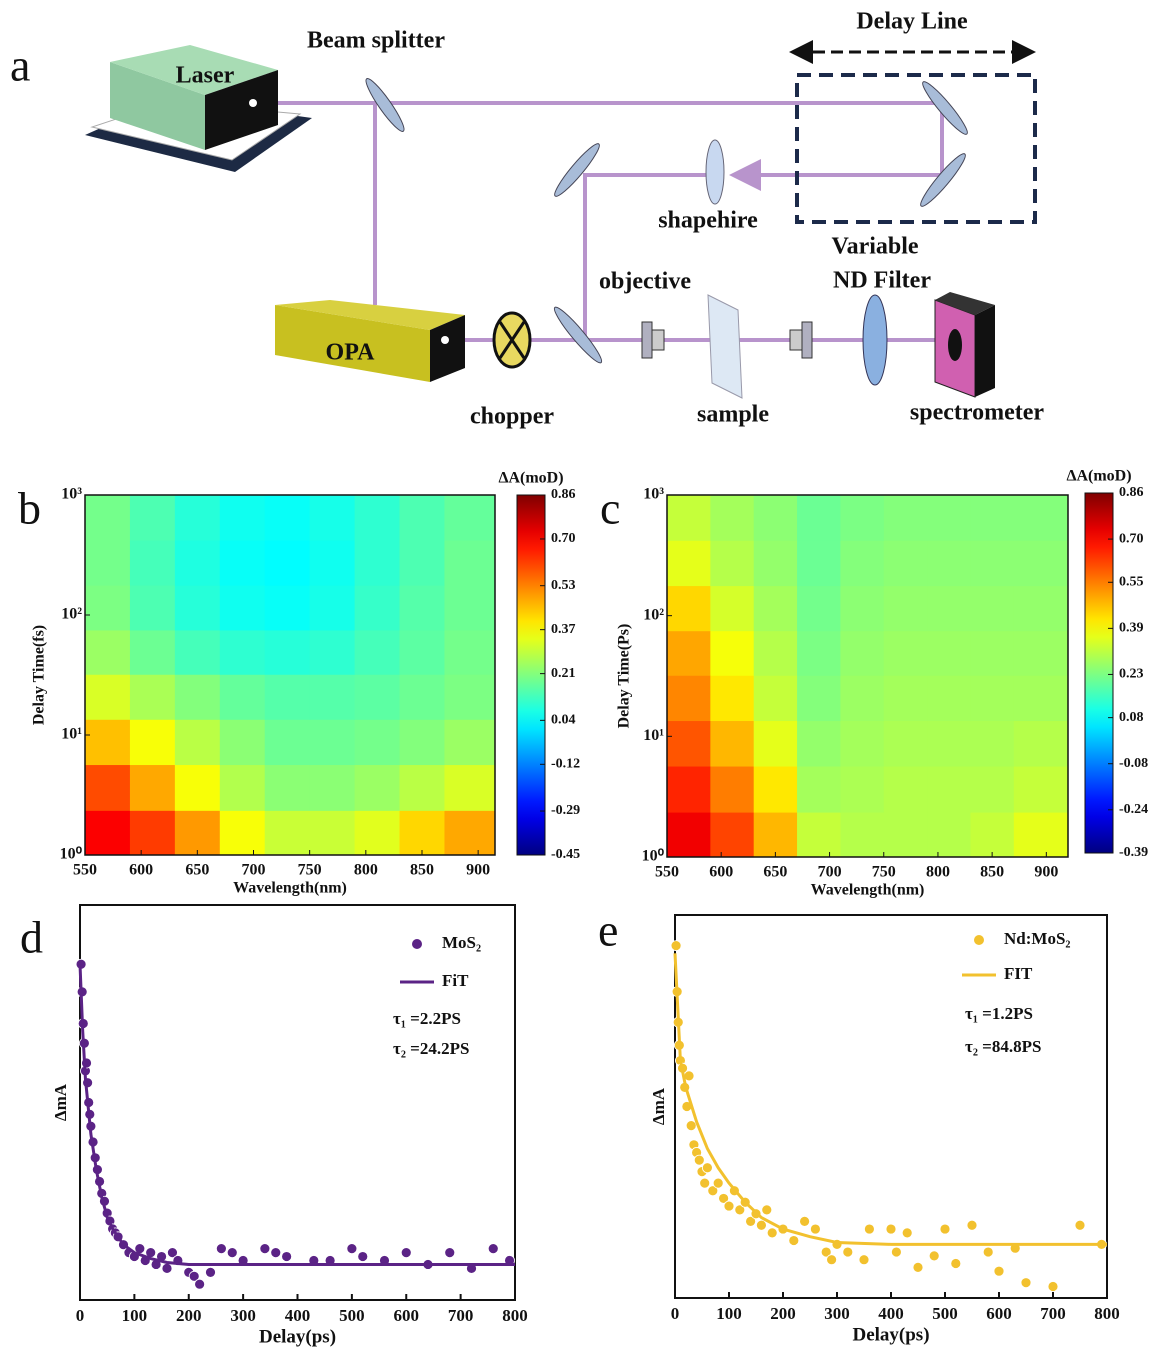 This screenshot has height=1351, width=1166. I want to click on panel-label: c, so click(610, 508).